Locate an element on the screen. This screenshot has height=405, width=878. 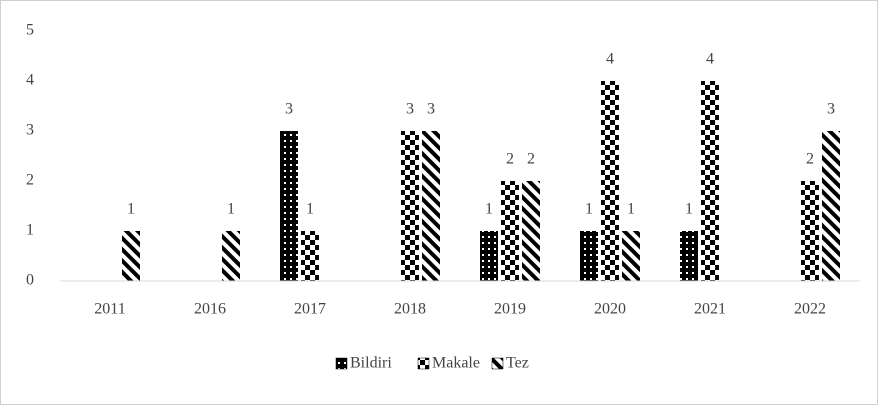
y-tick-label: 3 is located at coordinates (30, 130).